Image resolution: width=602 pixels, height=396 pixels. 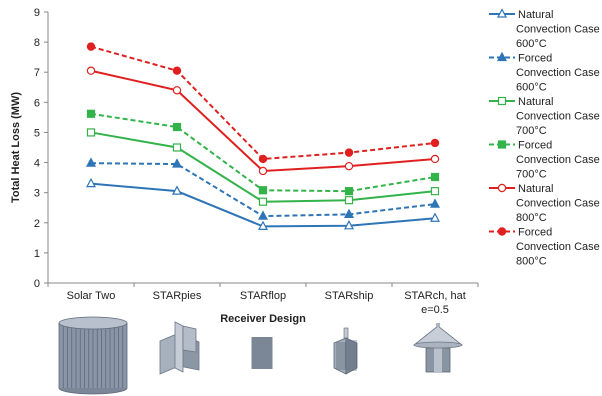 What do you see at coordinates (91, 296) in the screenshot?
I see `x-tick-label: Solar Two` at bounding box center [91, 296].